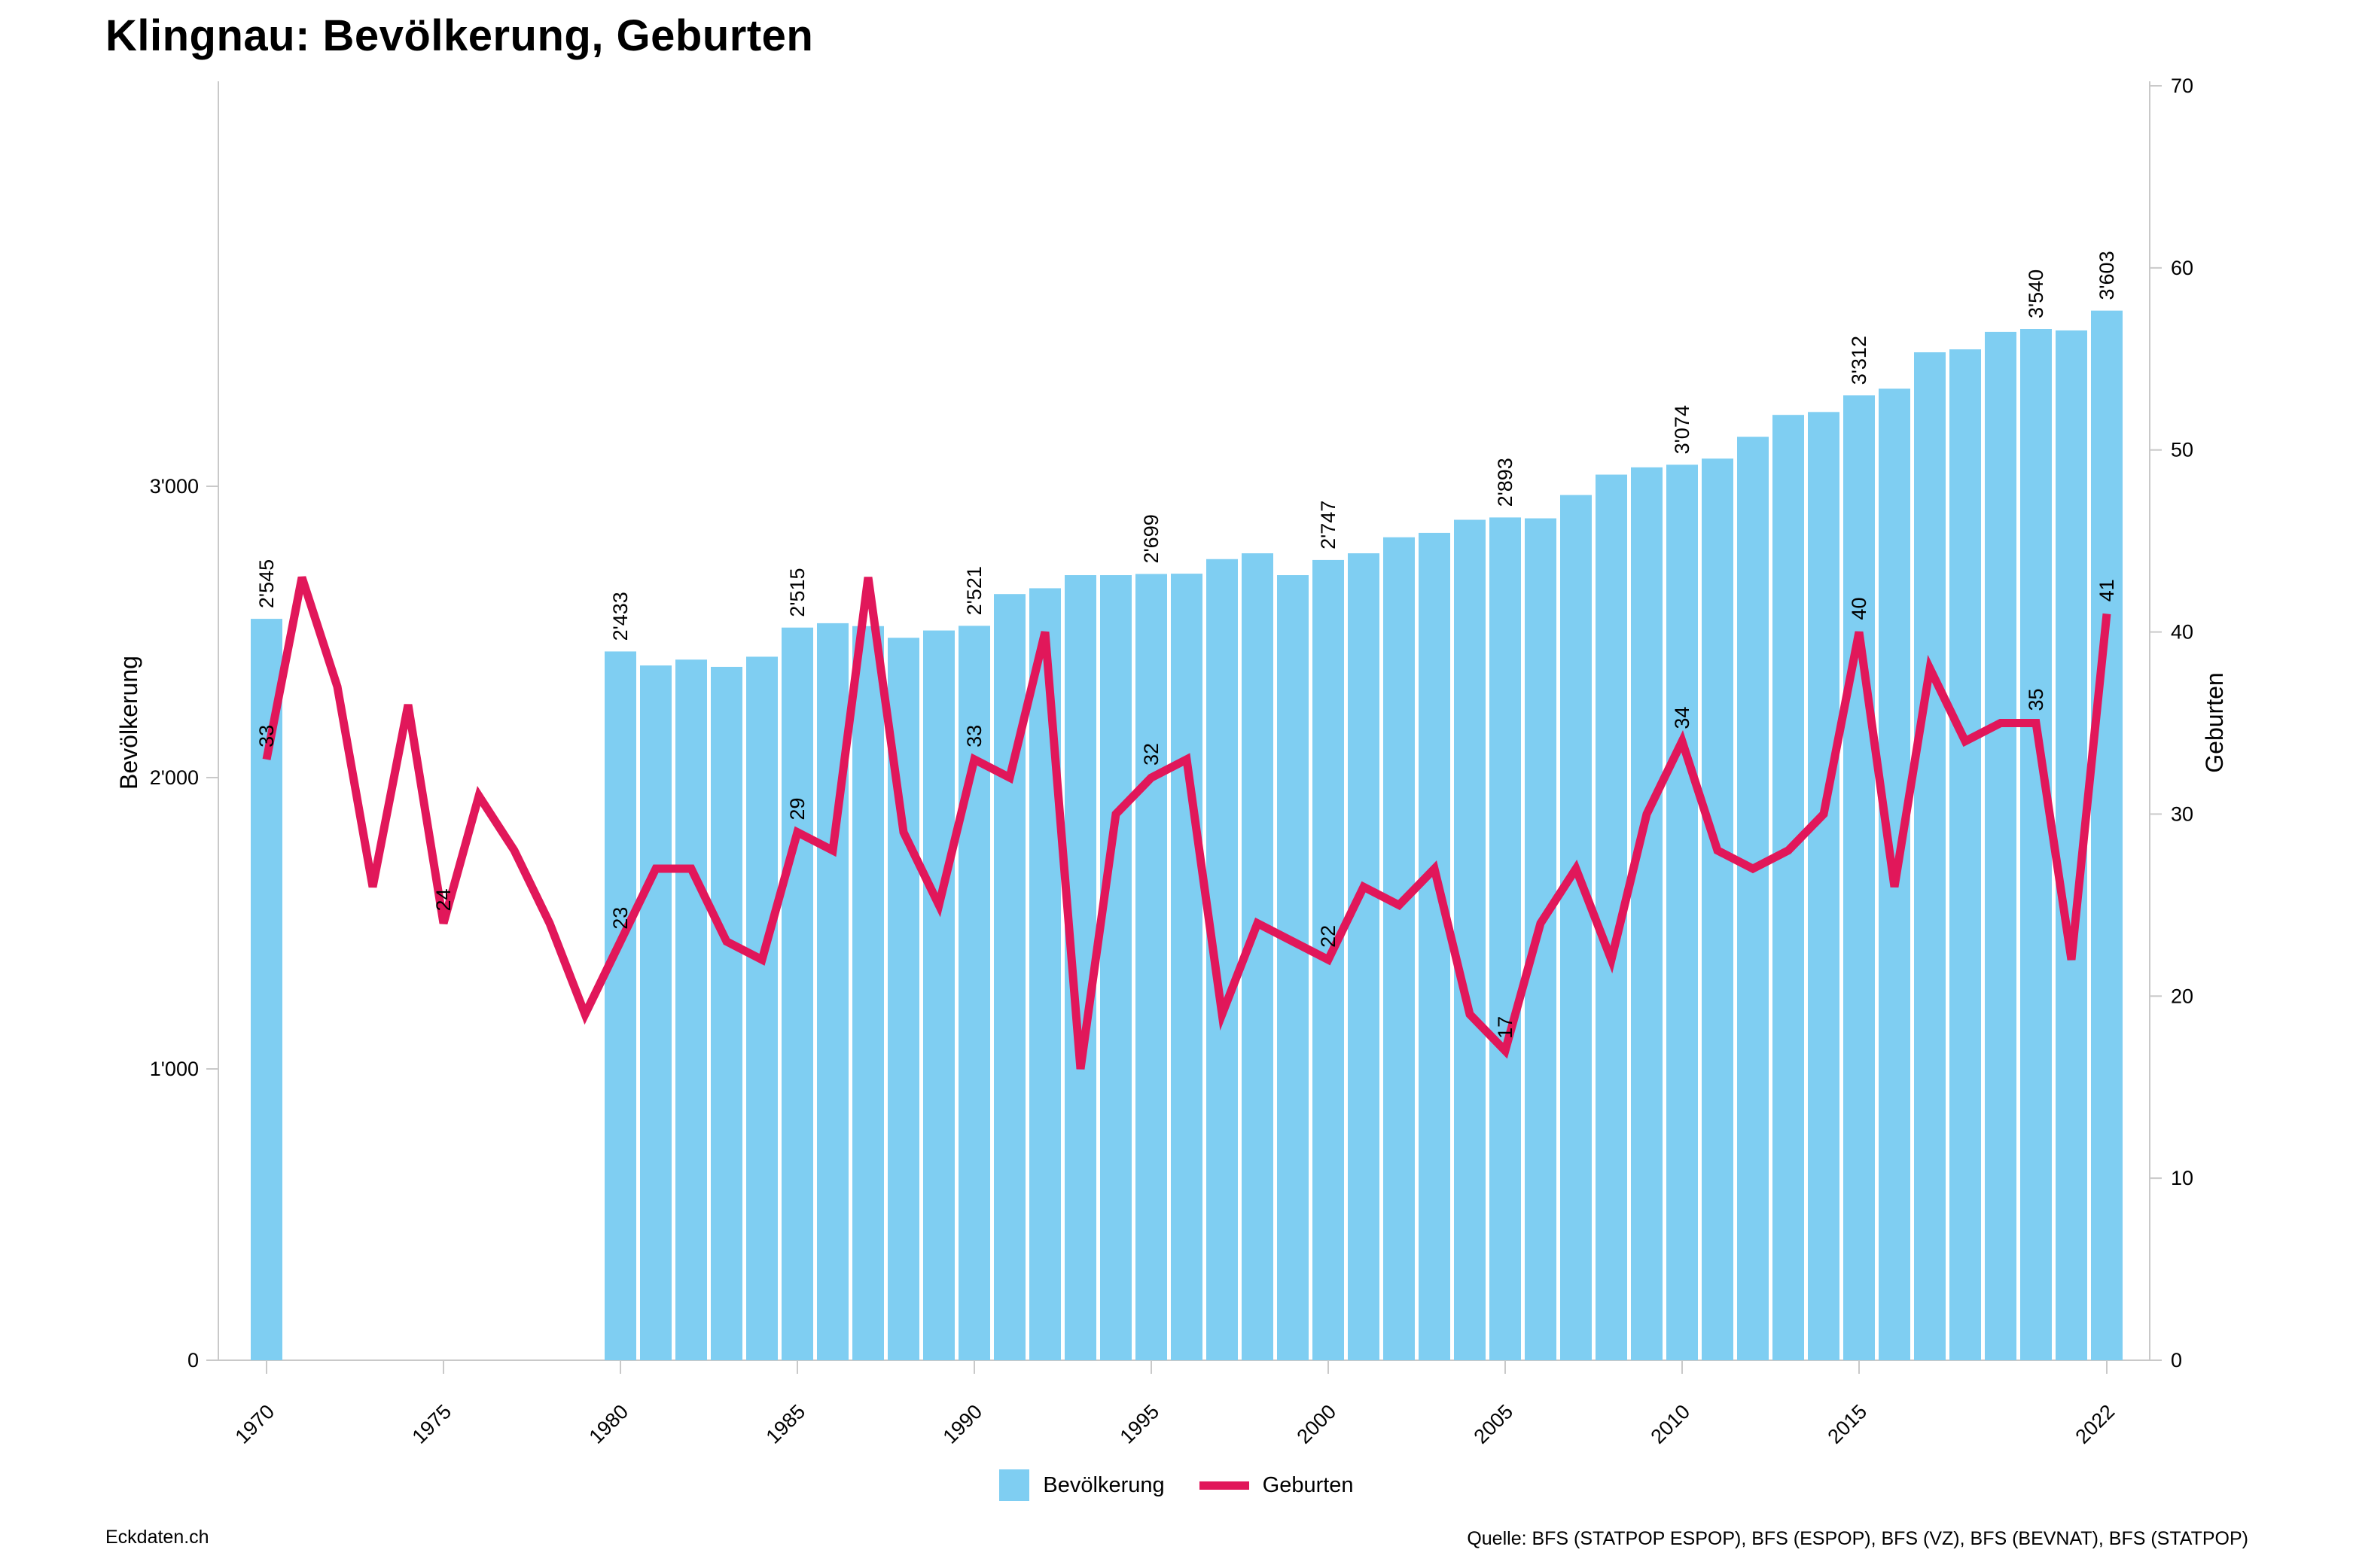 The height and width of the screenshot is (1568, 2353). What do you see at coordinates (1317, 1424) in the screenshot?
I see `x-tick-label-2000: 2000` at bounding box center [1317, 1424].